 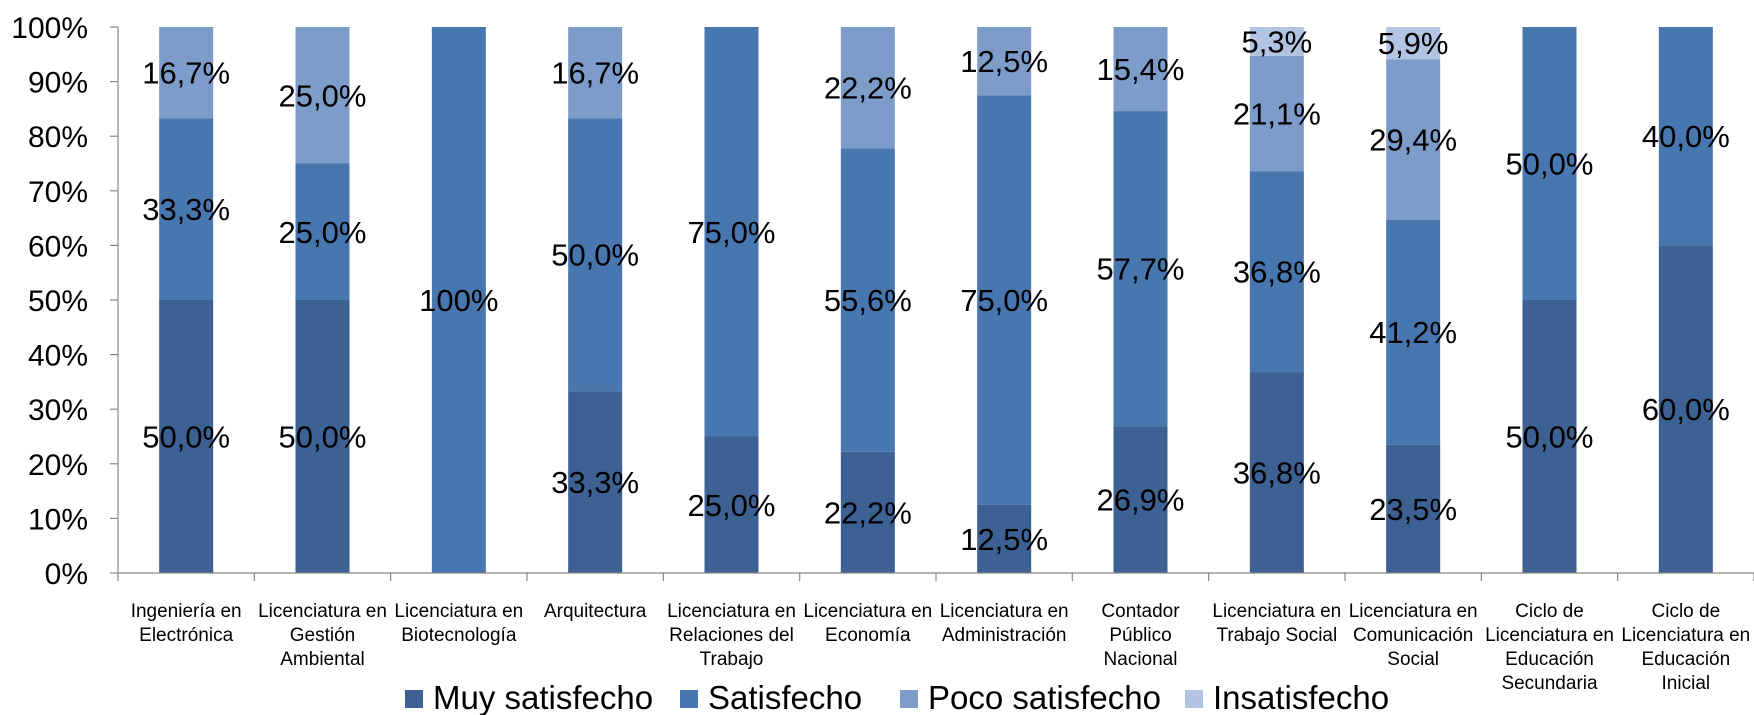 I want to click on y-tick-label: 10%, so click(x=58, y=519).